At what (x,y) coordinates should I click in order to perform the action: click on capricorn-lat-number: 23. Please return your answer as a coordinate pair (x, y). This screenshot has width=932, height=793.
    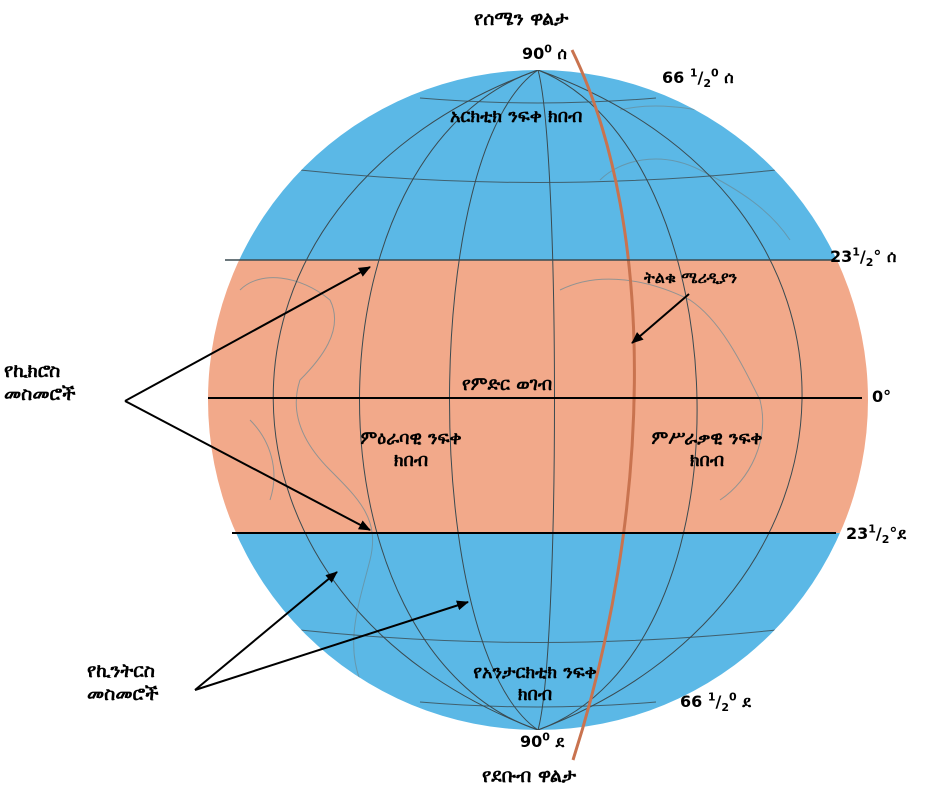
    Looking at the image, I should click on (857, 533).